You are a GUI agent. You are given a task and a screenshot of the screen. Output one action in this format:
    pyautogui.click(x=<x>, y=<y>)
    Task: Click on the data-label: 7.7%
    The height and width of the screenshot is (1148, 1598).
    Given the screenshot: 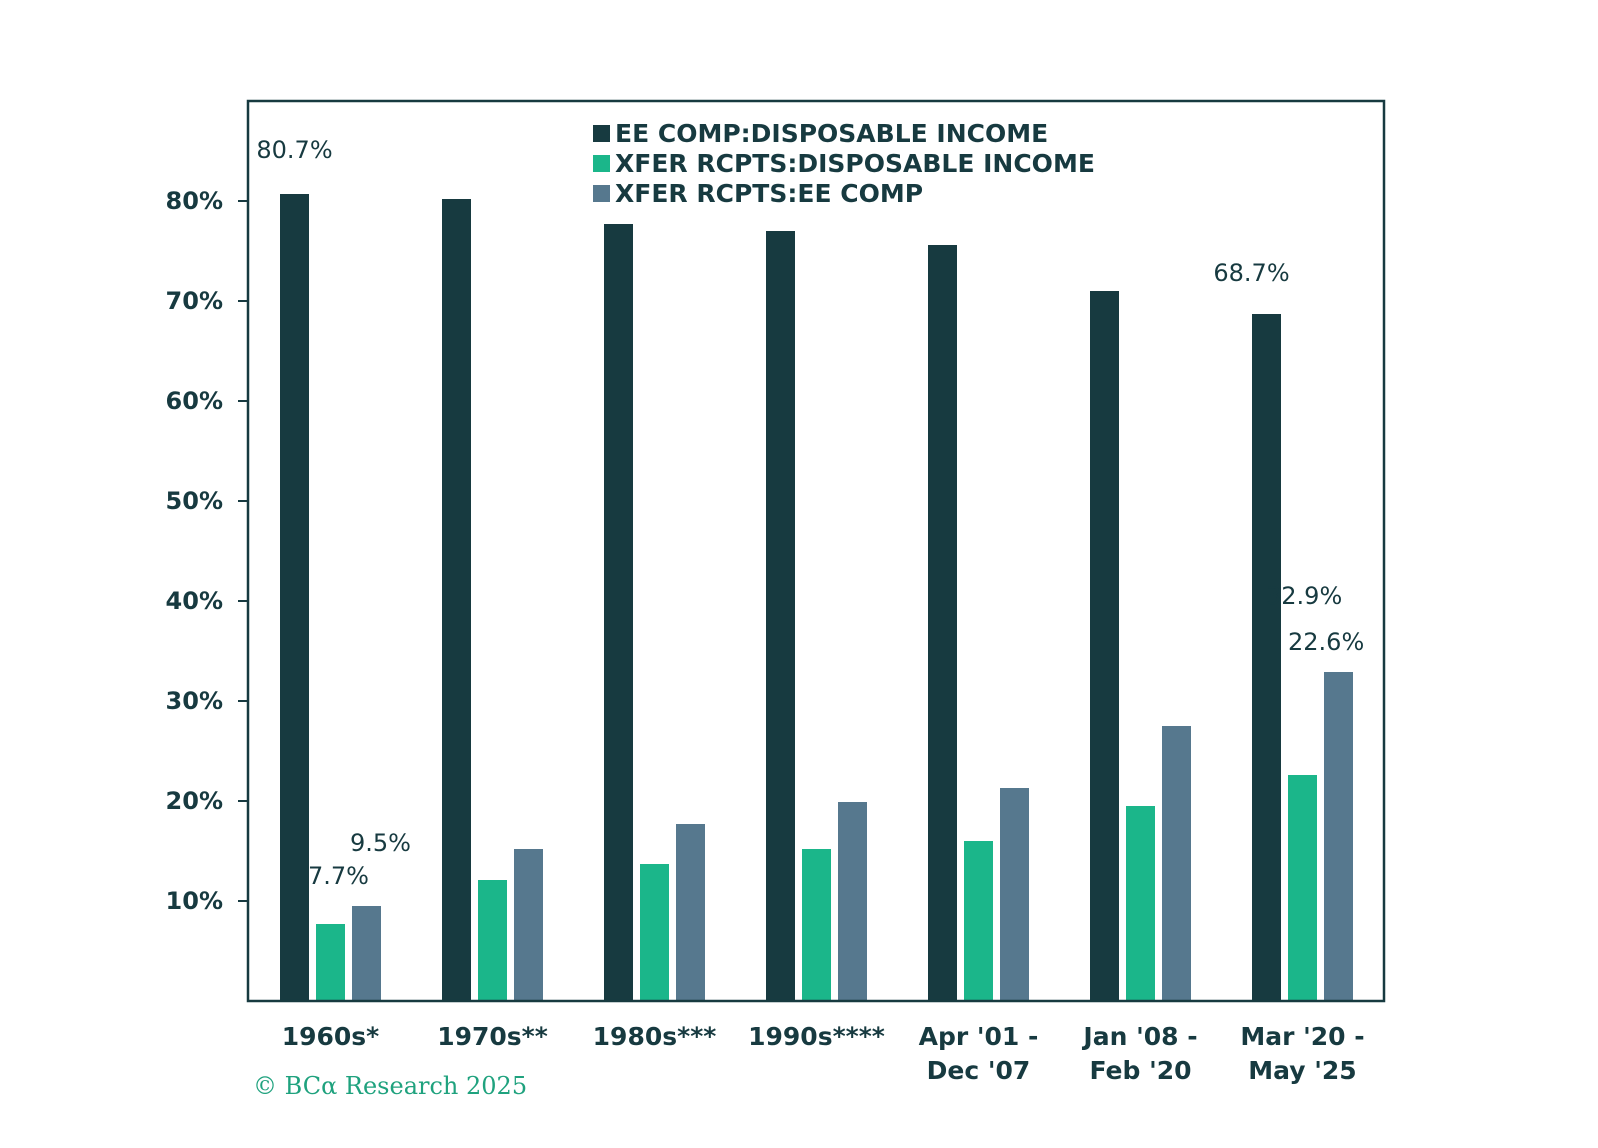 What is the action you would take?
    pyautogui.click(x=338, y=876)
    